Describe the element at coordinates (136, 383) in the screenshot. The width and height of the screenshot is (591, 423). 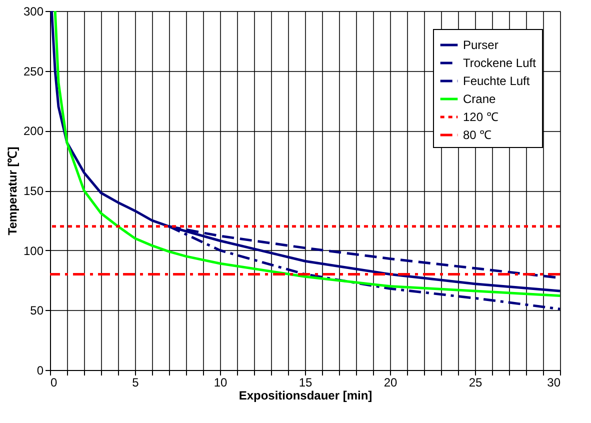
I see `x-tick-label: 5` at that location.